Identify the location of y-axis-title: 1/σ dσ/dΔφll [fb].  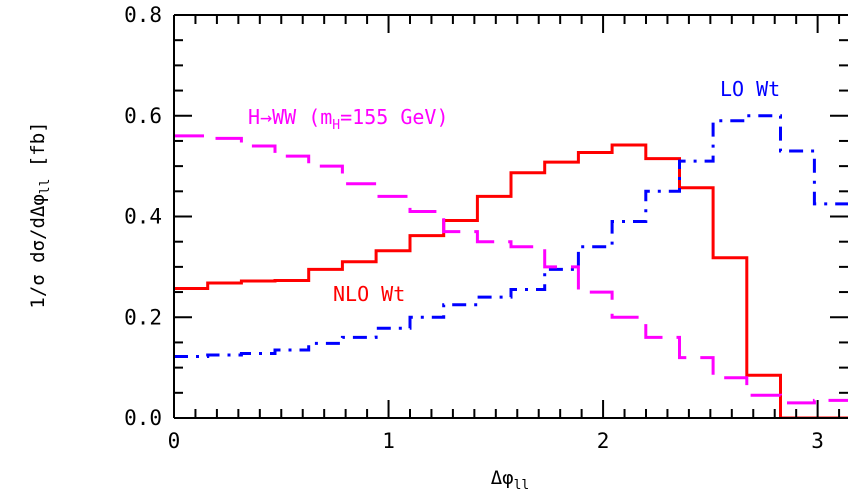
(40, 214).